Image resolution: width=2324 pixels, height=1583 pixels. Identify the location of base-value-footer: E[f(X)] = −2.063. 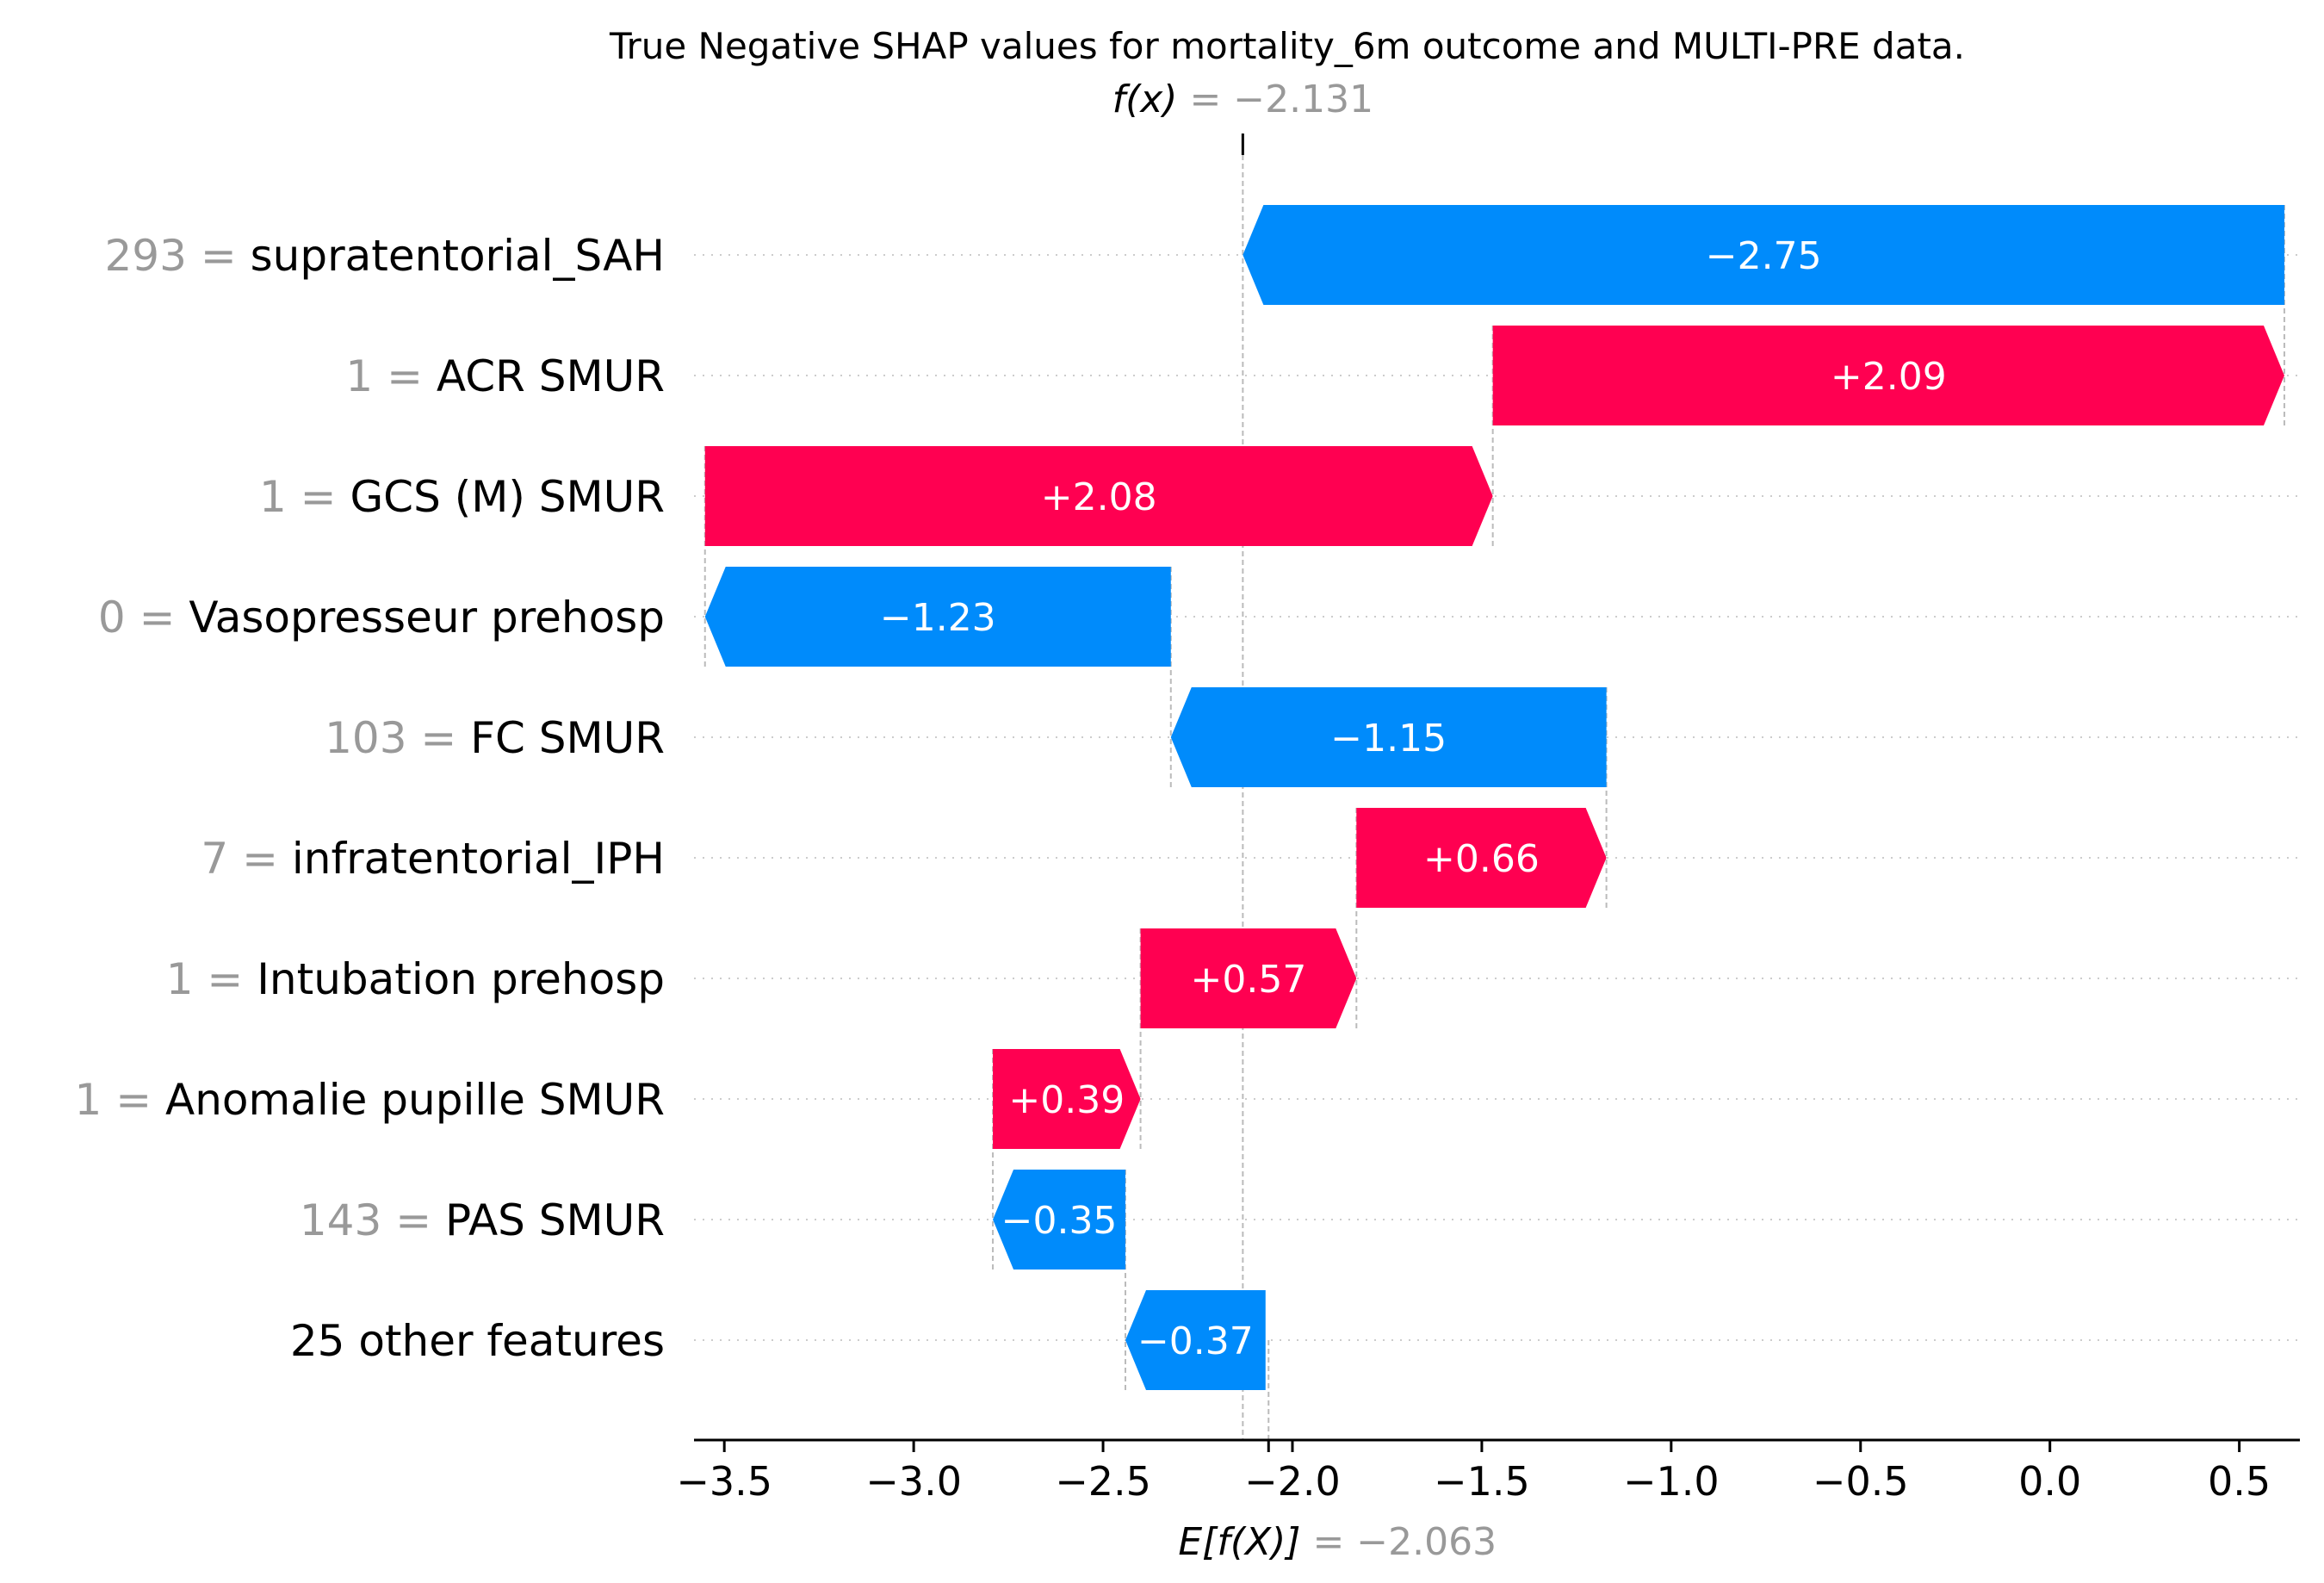
(1337, 1542).